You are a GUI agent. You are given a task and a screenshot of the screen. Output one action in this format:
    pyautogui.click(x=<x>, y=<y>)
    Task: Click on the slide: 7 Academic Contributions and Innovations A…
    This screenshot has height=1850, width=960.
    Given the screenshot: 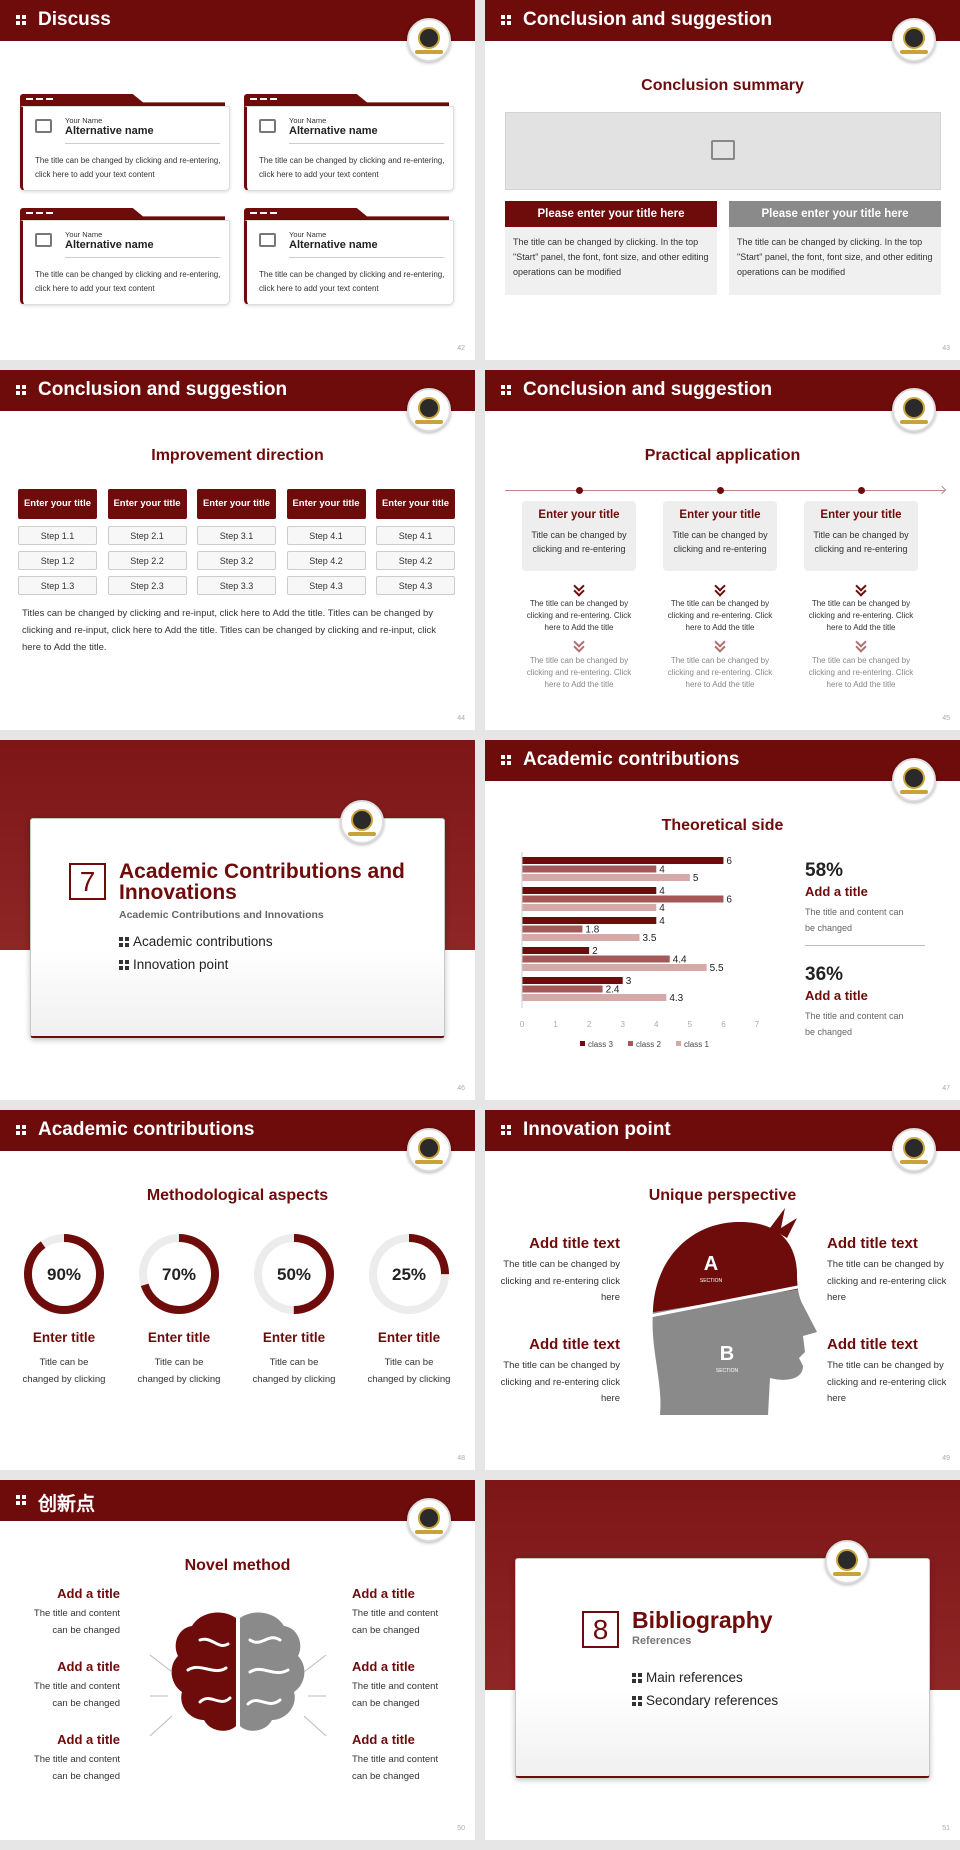 What is the action you would take?
    pyautogui.click(x=237, y=920)
    